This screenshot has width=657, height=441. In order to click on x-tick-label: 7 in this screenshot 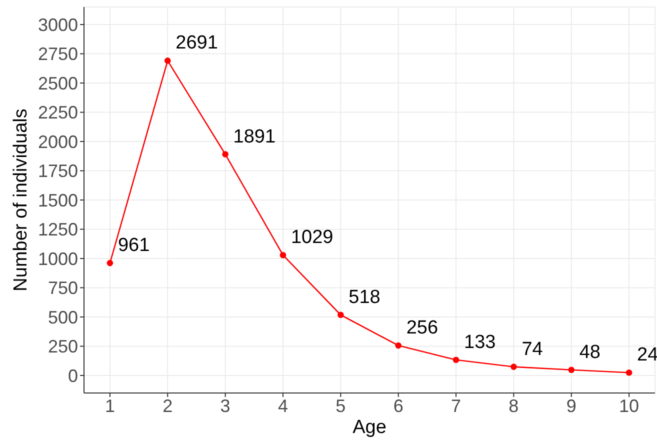, I will do `click(456, 406)`.